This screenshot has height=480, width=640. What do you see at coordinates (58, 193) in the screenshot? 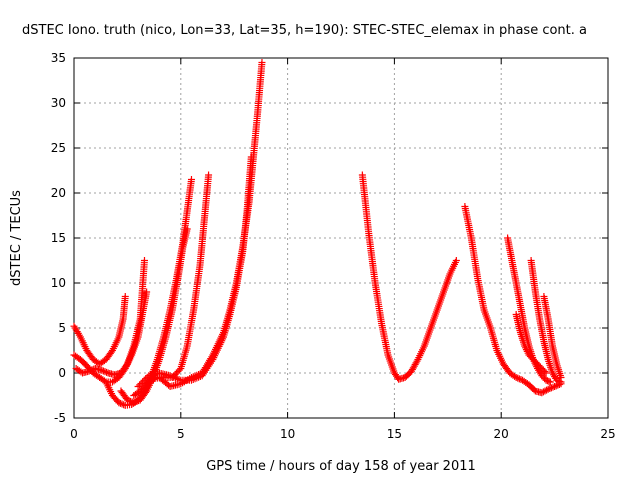
I see `y-tick-label: 20` at bounding box center [58, 193].